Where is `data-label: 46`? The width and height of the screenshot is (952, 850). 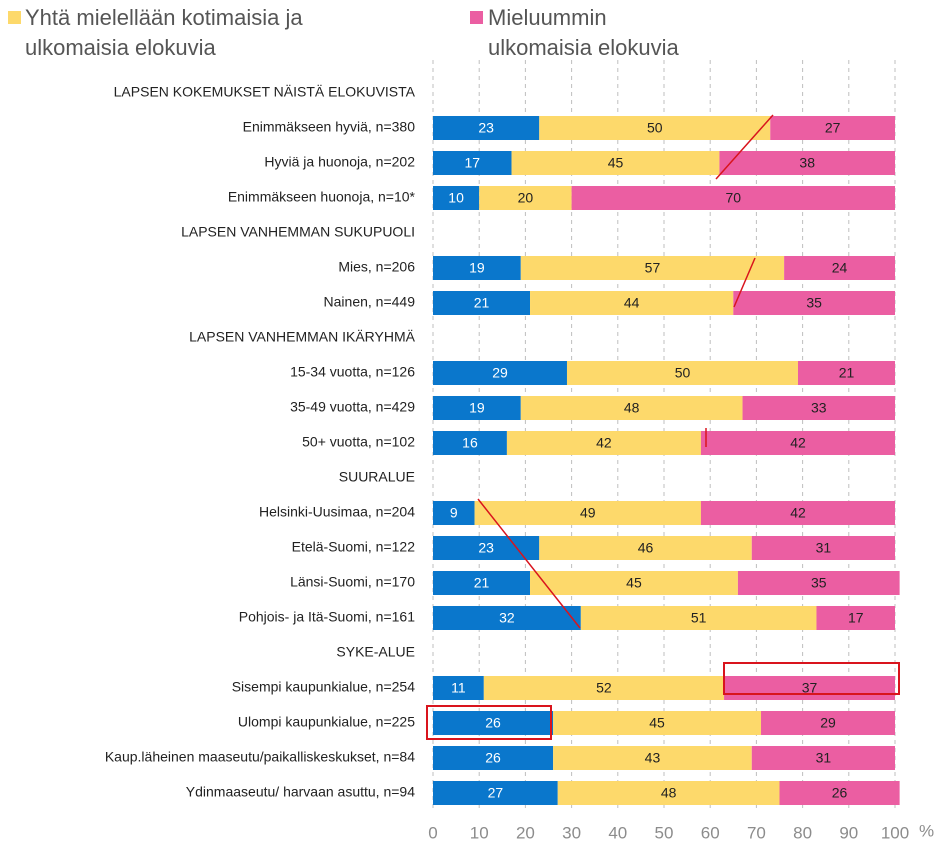 data-label: 46 is located at coordinates (646, 548).